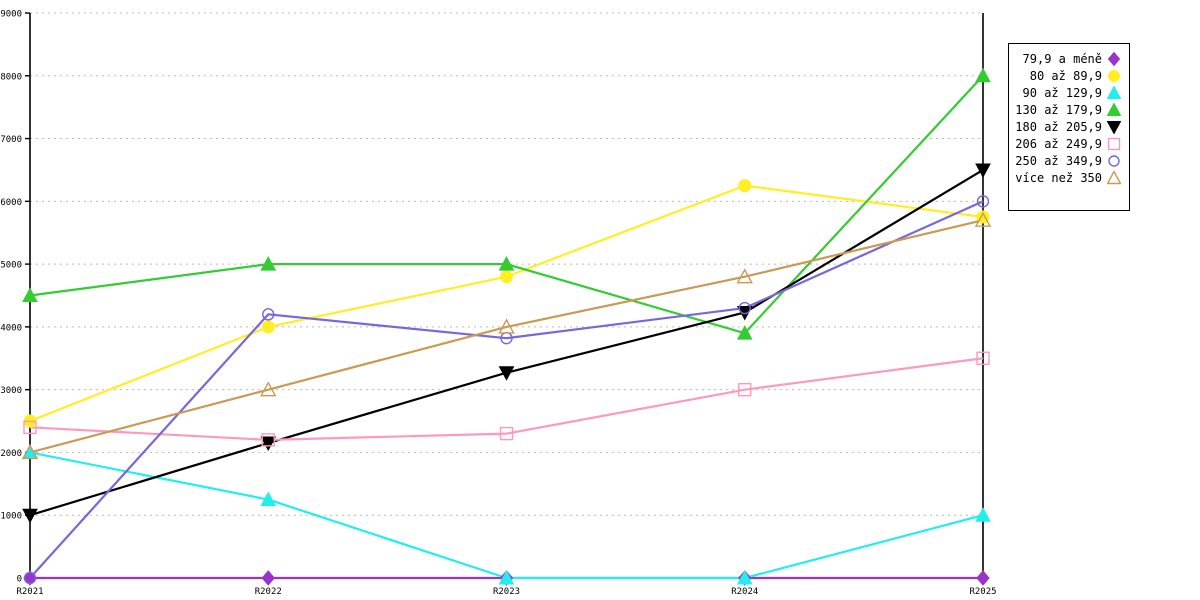 This screenshot has height=600, width=1200. Describe the element at coordinates (1114, 177) in the screenshot. I see `legend-marker-triangle-up-open-icon` at that location.